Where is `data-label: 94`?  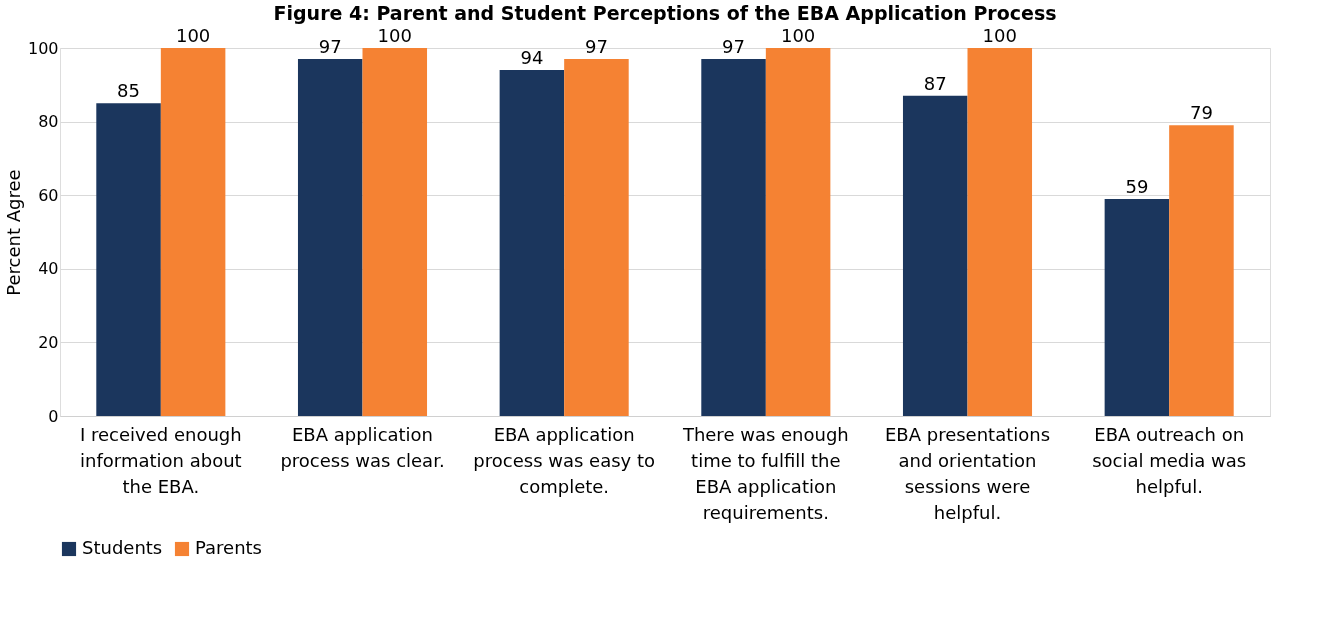
data-label: 94 is located at coordinates (532, 58).